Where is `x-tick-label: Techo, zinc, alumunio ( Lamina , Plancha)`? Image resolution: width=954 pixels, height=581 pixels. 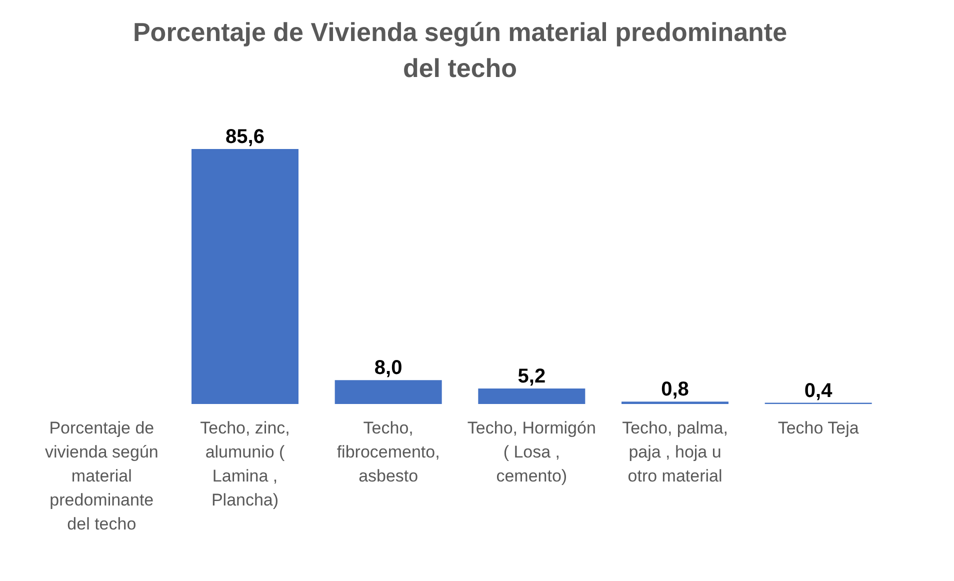 x-tick-label: Techo, zinc, alumunio ( Lamina , Plancha) is located at coordinates (245, 464).